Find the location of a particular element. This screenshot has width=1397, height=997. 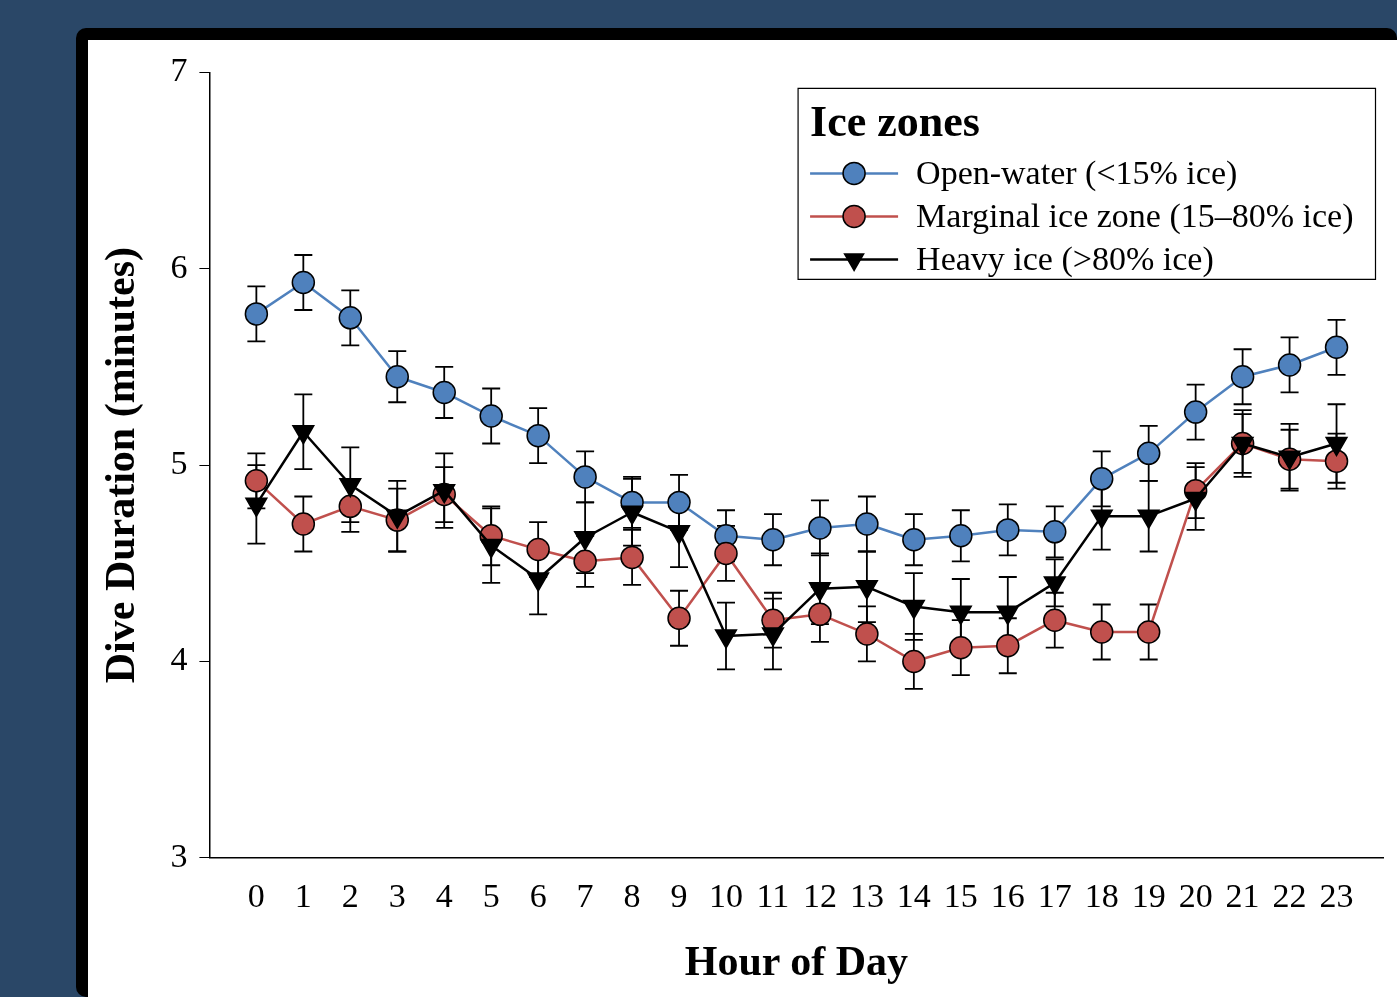

x-tick-label: 7 is located at coordinates (585, 896).